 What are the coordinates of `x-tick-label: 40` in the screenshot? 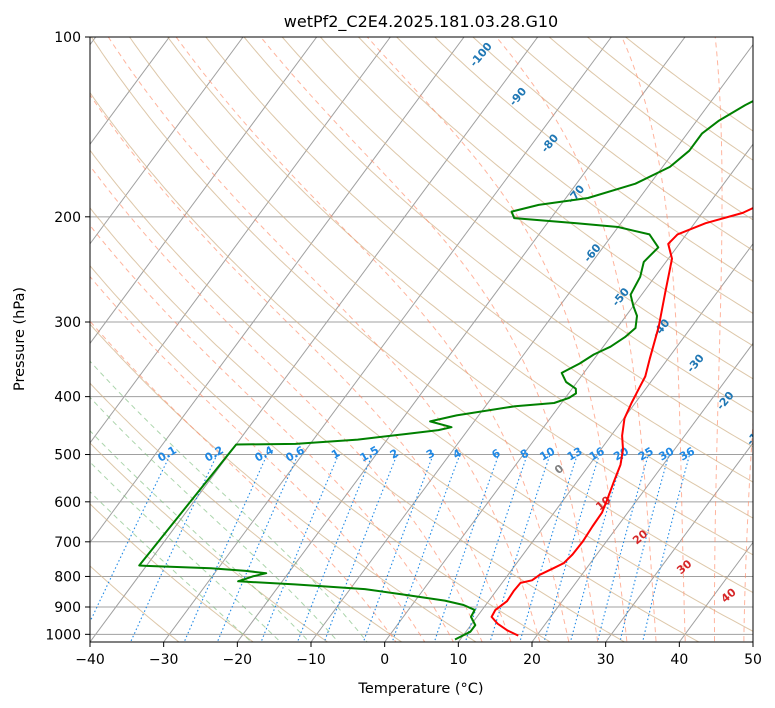 It's located at (679, 660).